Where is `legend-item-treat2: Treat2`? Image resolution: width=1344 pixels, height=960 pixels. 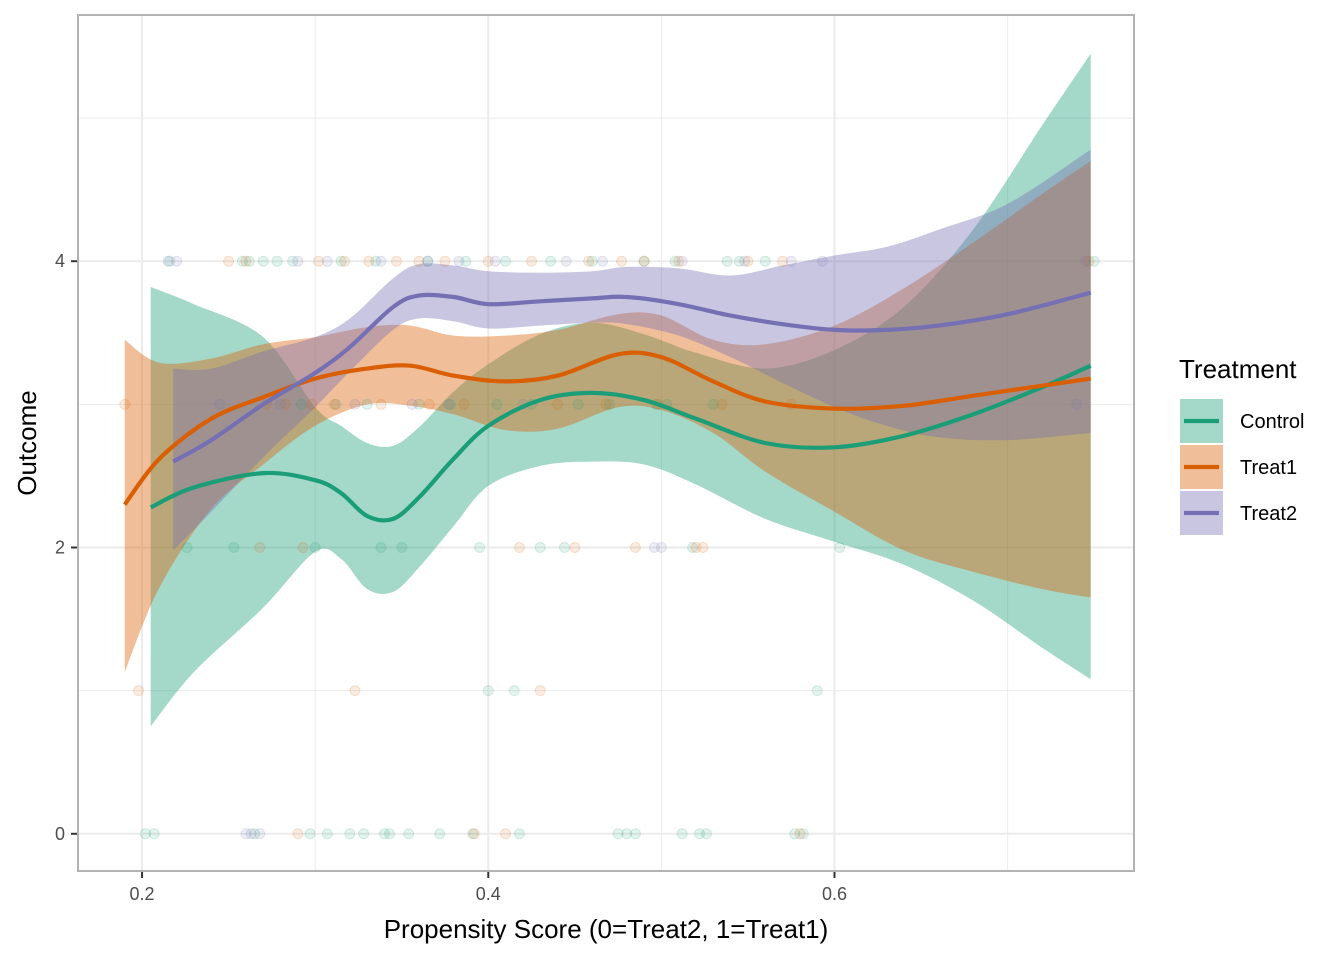
legend-item-treat2: Treat2 is located at coordinates (1238, 513).